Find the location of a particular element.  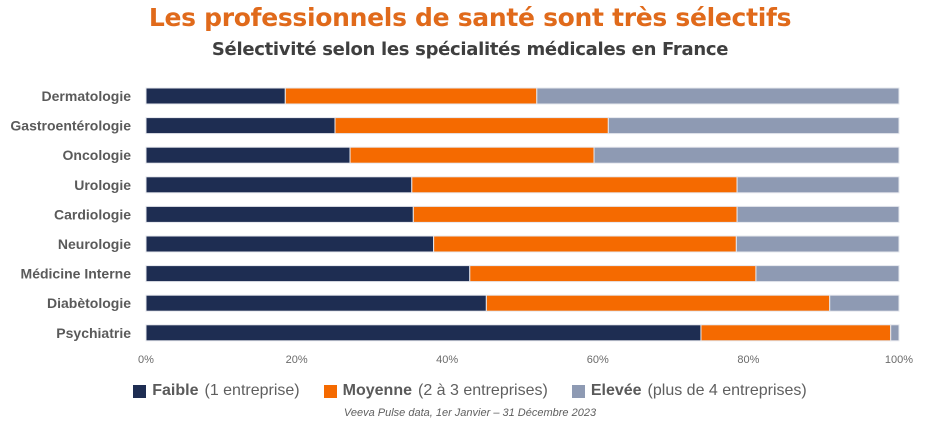

value-axis: 0% 20% 40% 60% 80% 100% is located at coordinates (525, 360).